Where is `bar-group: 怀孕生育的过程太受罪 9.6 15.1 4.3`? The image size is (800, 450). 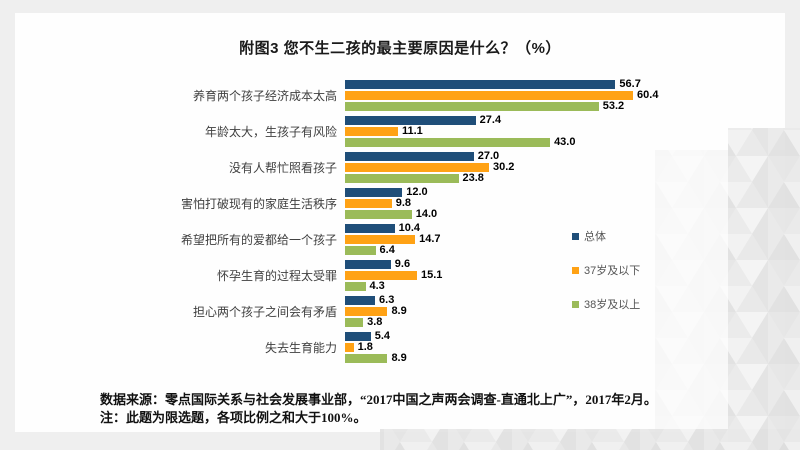 bar-group: 怀孕生育的过程太受罪 9.6 15.1 4.3 is located at coordinates (390, 275).